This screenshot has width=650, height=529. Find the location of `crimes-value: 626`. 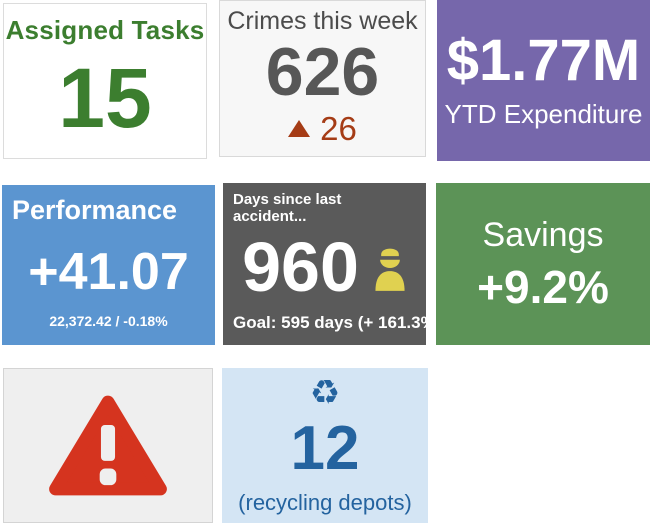

crimes-value: 626 is located at coordinates (322, 72).